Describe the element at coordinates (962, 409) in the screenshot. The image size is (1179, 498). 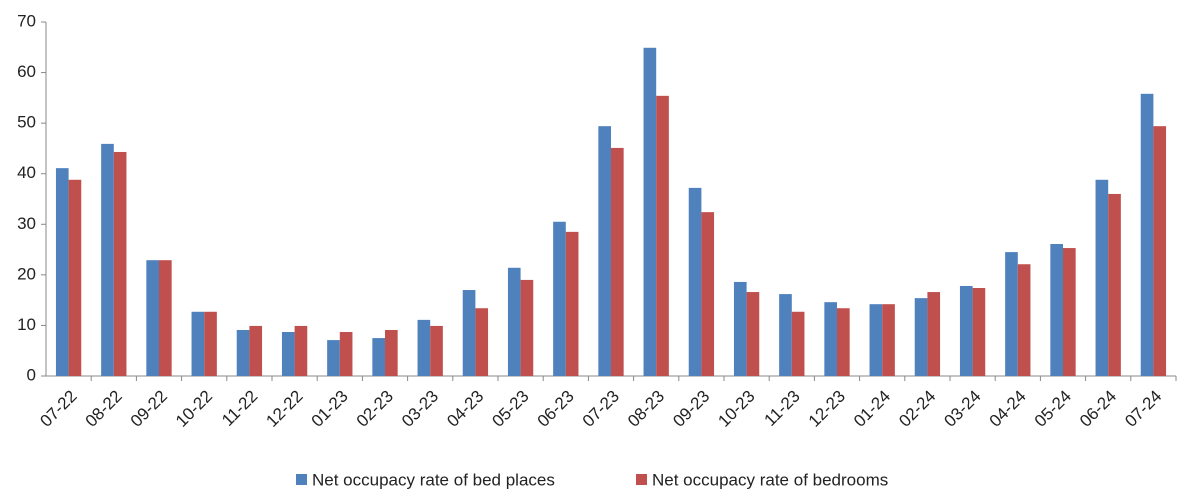
I see `x-tick-label: 03-24` at that location.